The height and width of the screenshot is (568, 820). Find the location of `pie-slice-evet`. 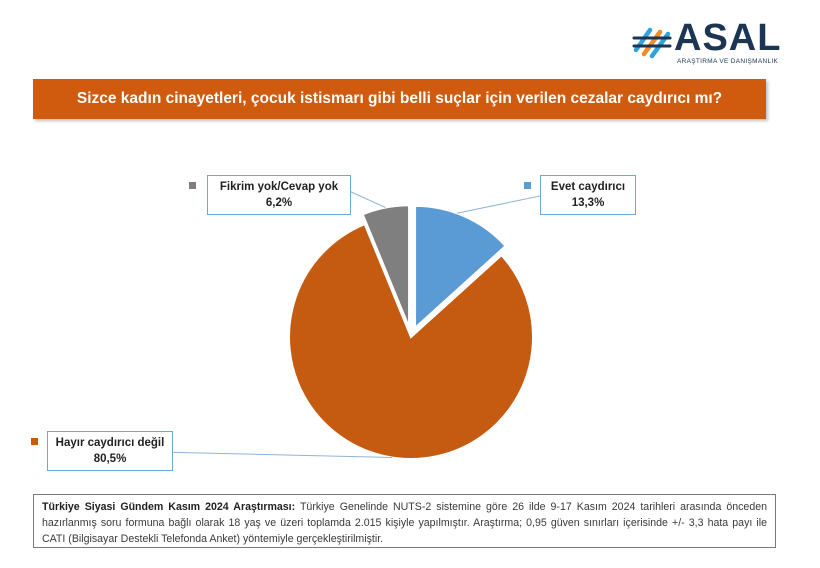

pie-slice-evet is located at coordinates (460, 267).